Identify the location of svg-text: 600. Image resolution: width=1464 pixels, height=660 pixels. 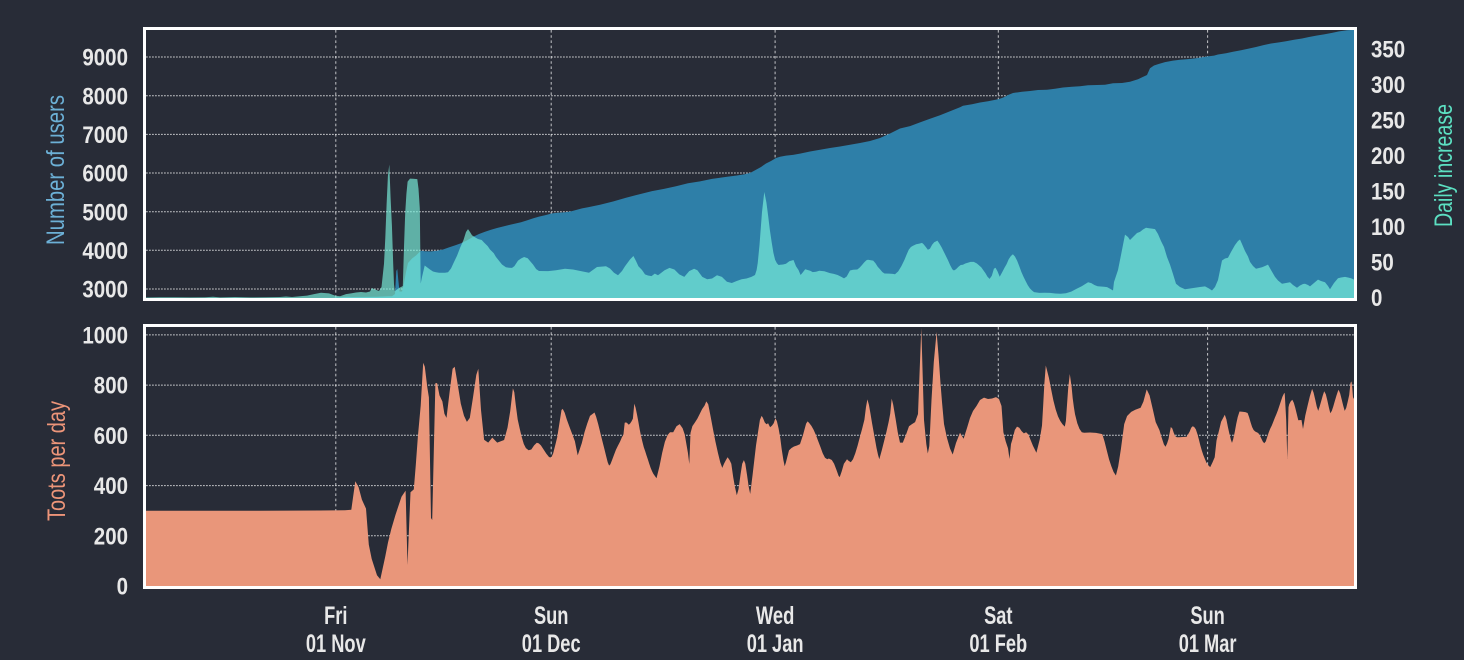
(111, 436).